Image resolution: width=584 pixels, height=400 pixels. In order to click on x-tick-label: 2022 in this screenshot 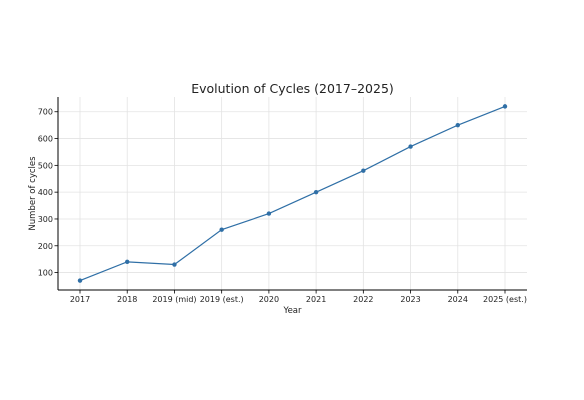, I will do `click(363, 299)`.